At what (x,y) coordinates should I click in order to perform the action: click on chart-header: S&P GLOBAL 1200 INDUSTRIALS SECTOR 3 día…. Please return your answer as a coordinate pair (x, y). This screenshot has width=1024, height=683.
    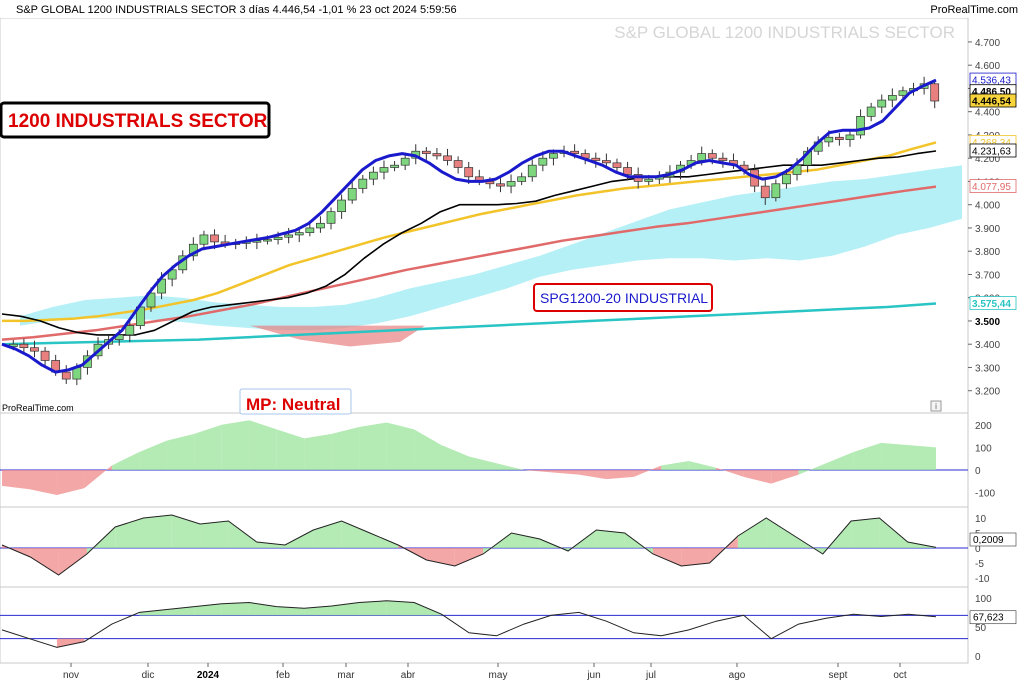
    Looking at the image, I should click on (236, 10).